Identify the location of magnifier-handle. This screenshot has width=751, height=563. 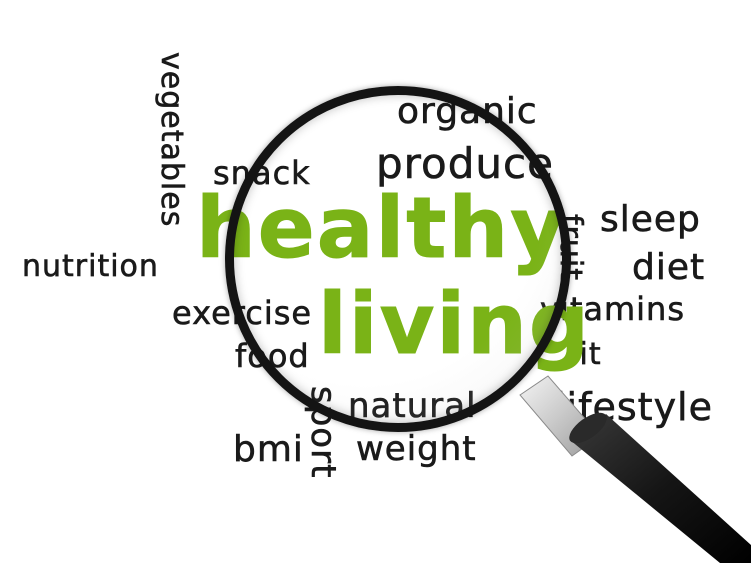
(660, 488).